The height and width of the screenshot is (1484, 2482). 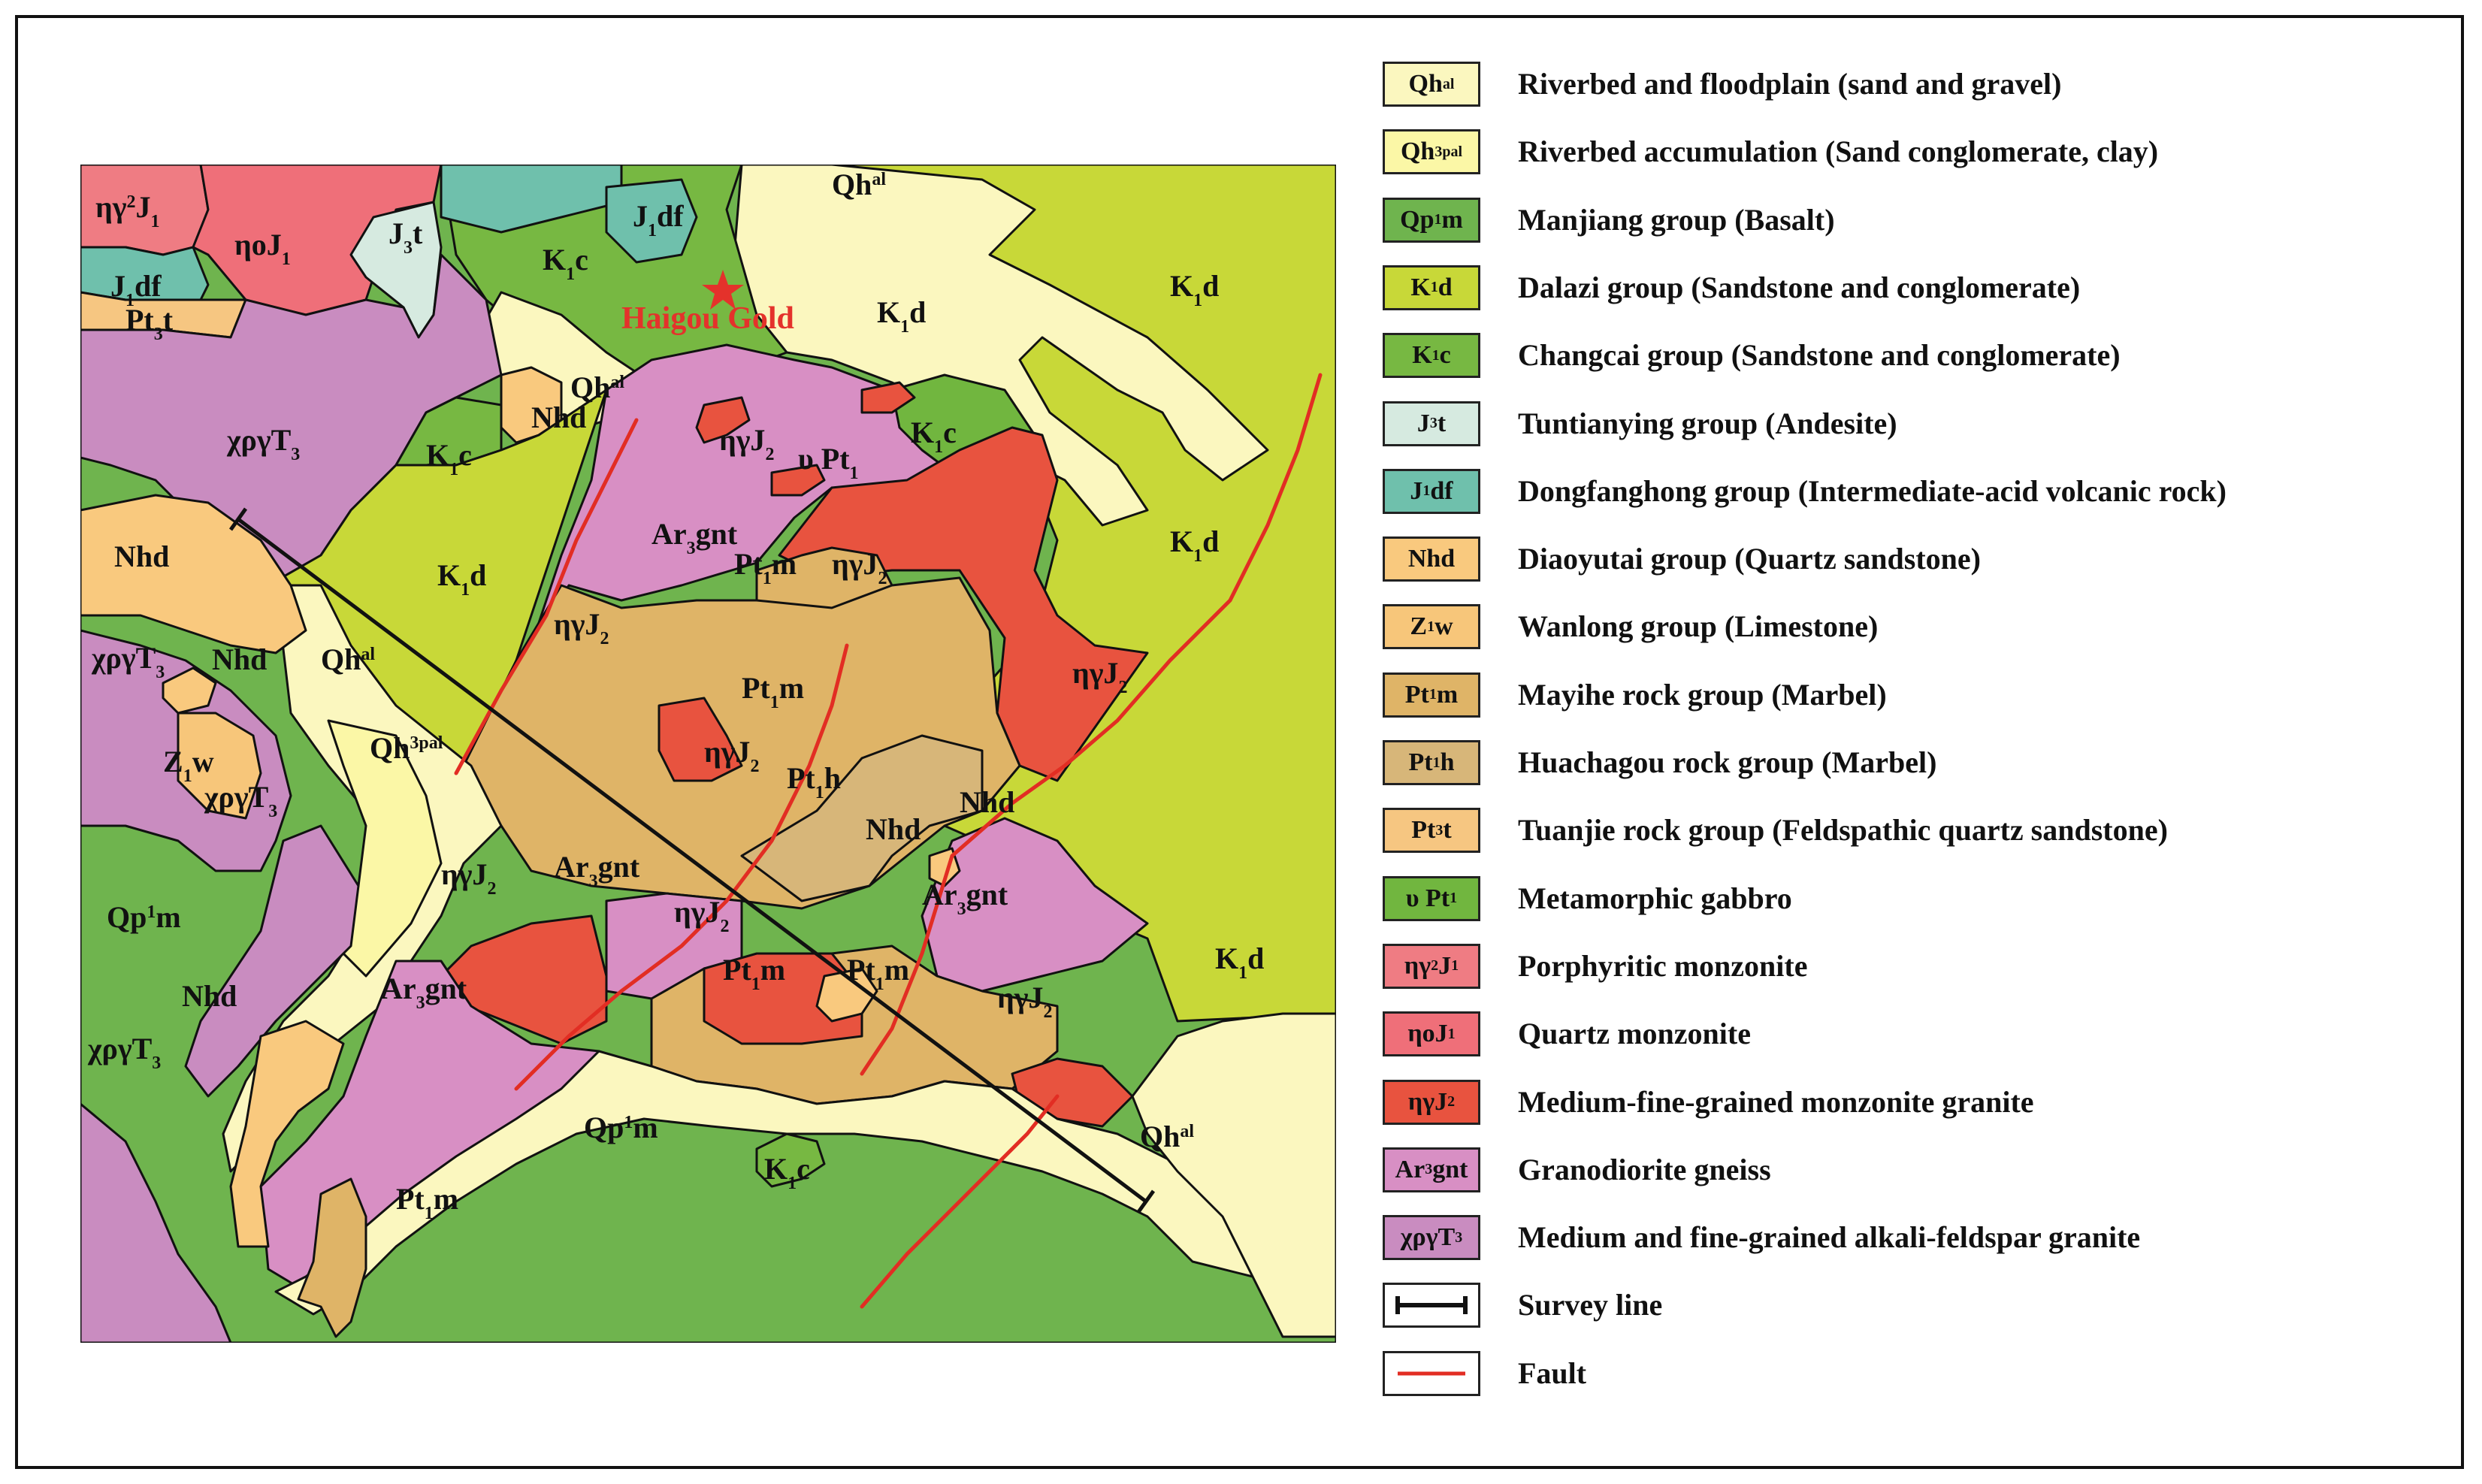 What do you see at coordinates (1001, 346) in the screenshot?
I see `unit-Qhal-north` at bounding box center [1001, 346].